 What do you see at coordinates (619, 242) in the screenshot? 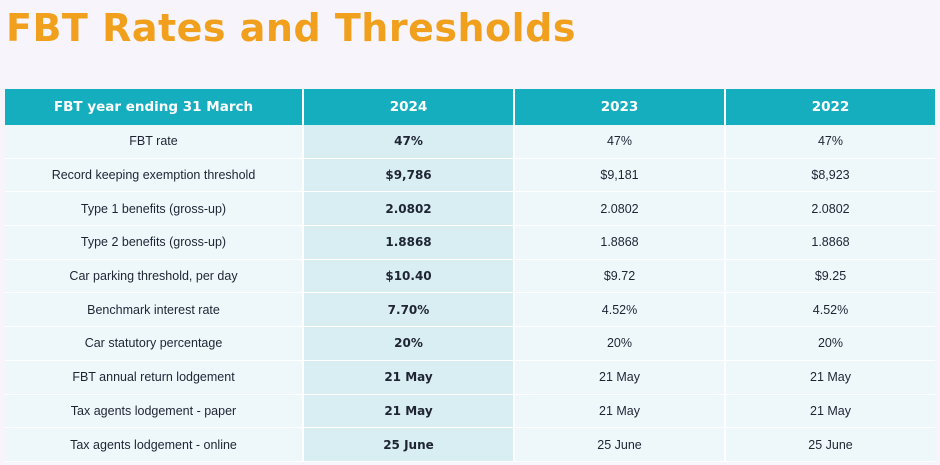
I see `value-2023-cell: 1.8868` at bounding box center [619, 242].